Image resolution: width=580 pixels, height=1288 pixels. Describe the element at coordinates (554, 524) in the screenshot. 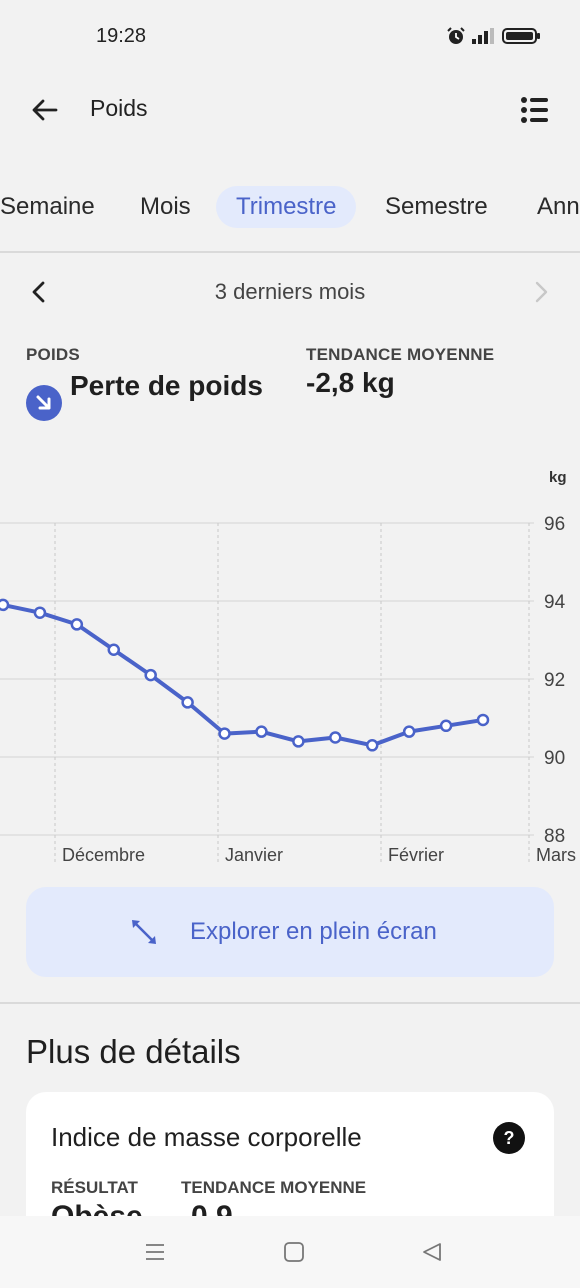

I see `y-tick-label: 96` at that location.